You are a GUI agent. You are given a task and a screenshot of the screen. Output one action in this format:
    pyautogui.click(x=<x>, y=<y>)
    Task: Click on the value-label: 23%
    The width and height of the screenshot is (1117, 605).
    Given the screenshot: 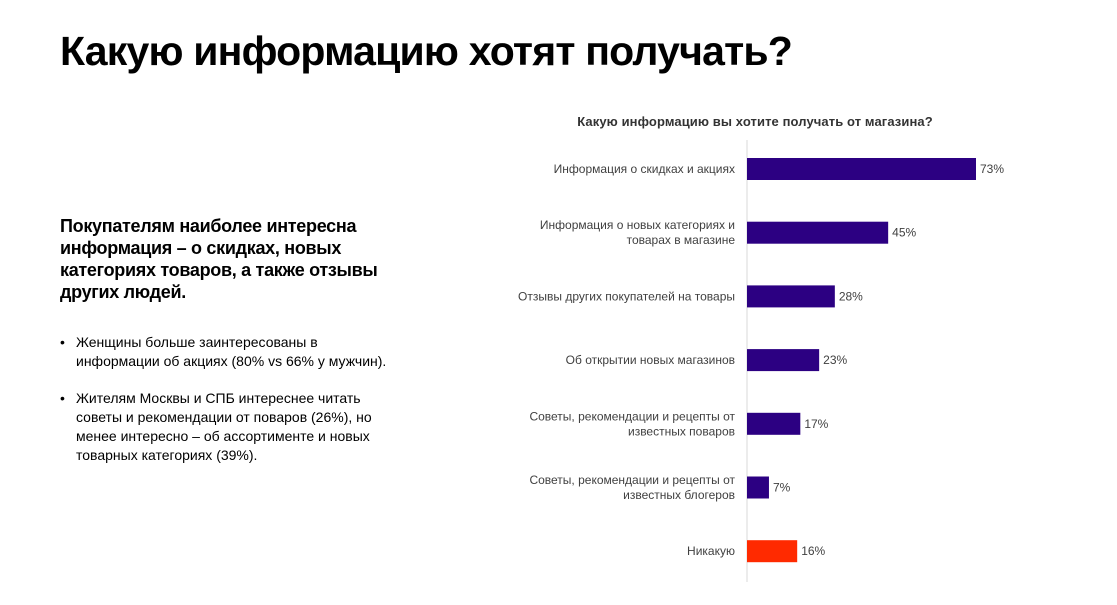 What is the action you would take?
    pyautogui.click(x=835, y=360)
    